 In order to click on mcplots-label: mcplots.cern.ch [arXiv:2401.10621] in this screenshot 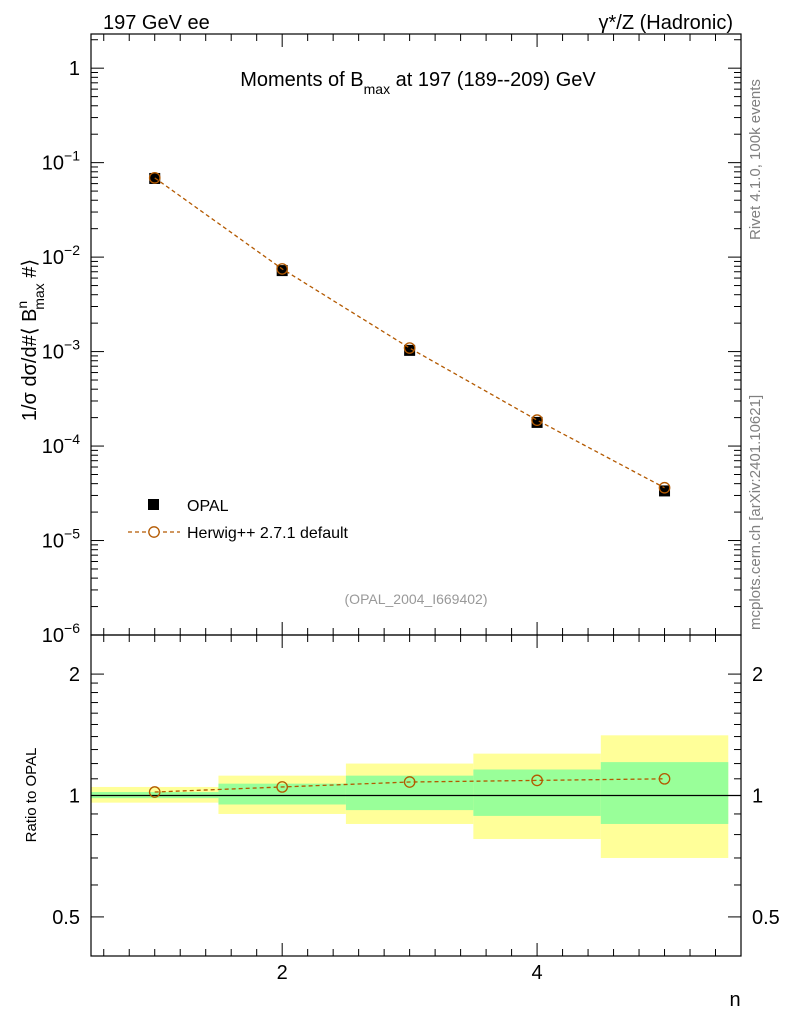, I will do `click(755, 512)`.